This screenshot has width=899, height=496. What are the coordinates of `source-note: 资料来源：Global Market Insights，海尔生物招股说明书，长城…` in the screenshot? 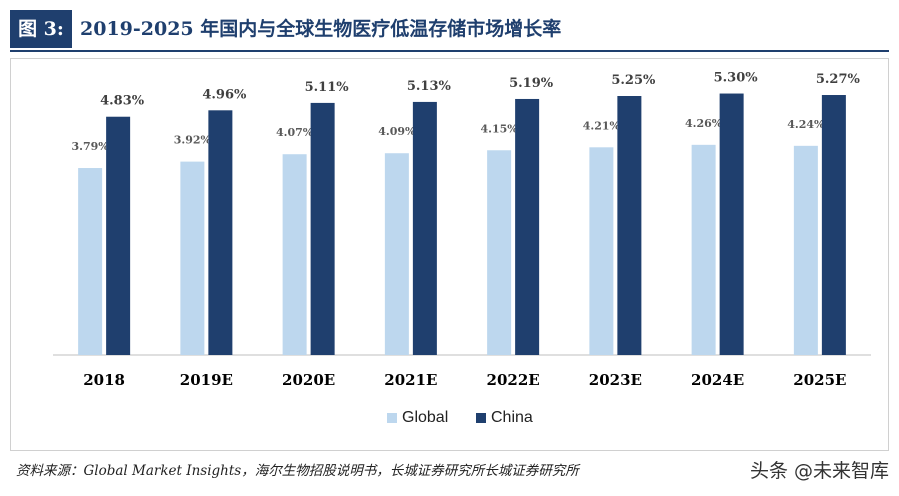 It's located at (297, 471).